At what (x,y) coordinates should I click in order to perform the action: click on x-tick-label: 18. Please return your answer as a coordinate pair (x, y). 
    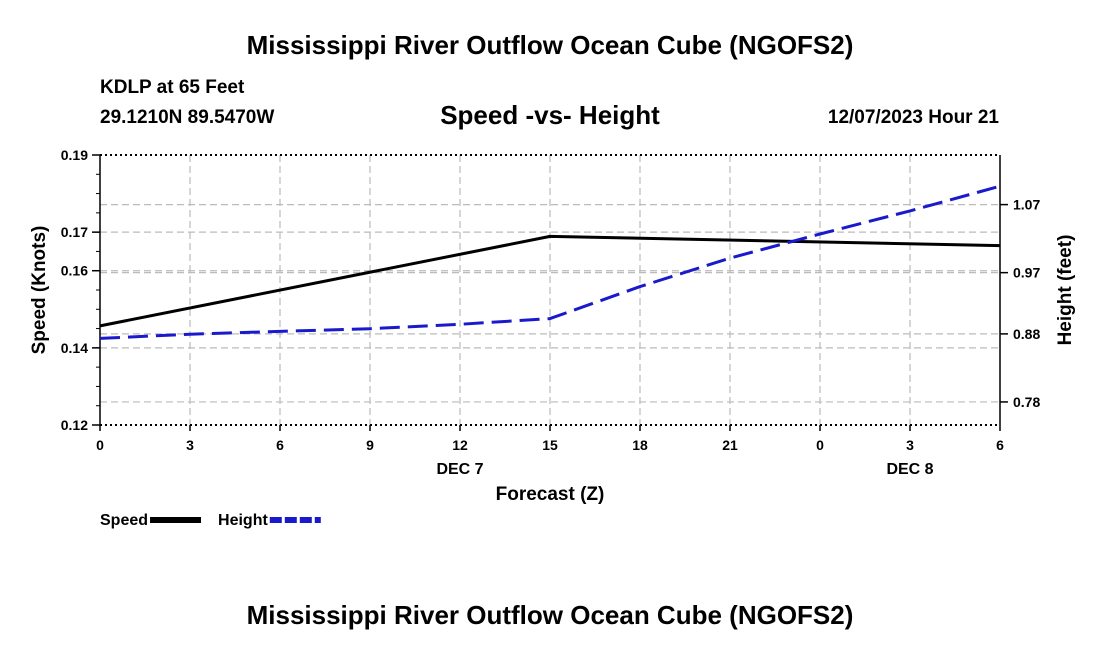
    Looking at the image, I should click on (640, 445).